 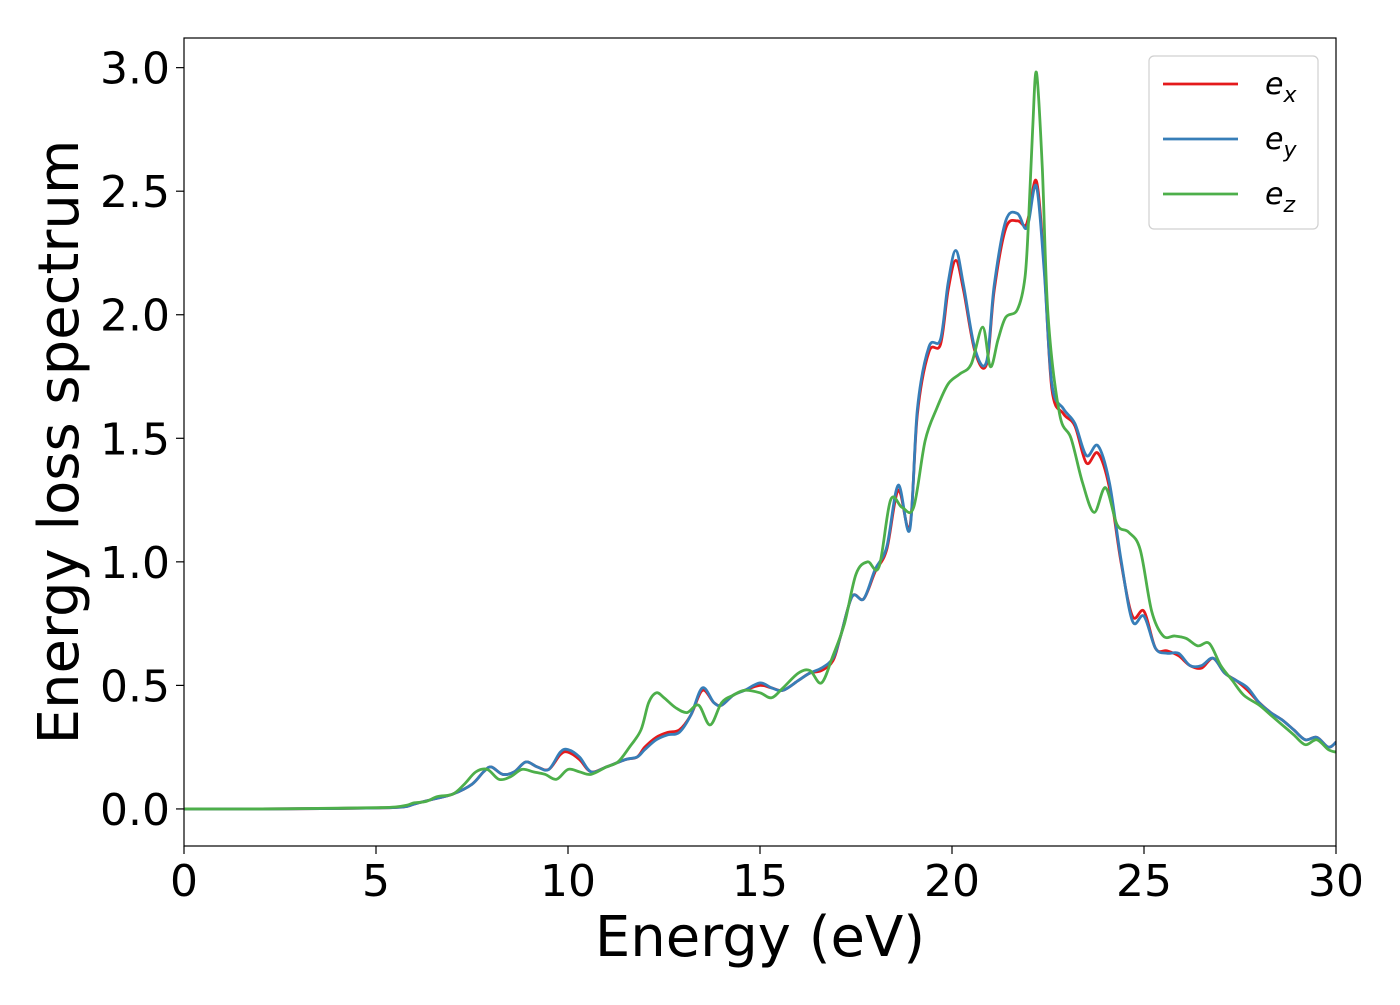 What do you see at coordinates (135, 686) in the screenshot?
I see `y-tick-label: 0.5` at bounding box center [135, 686].